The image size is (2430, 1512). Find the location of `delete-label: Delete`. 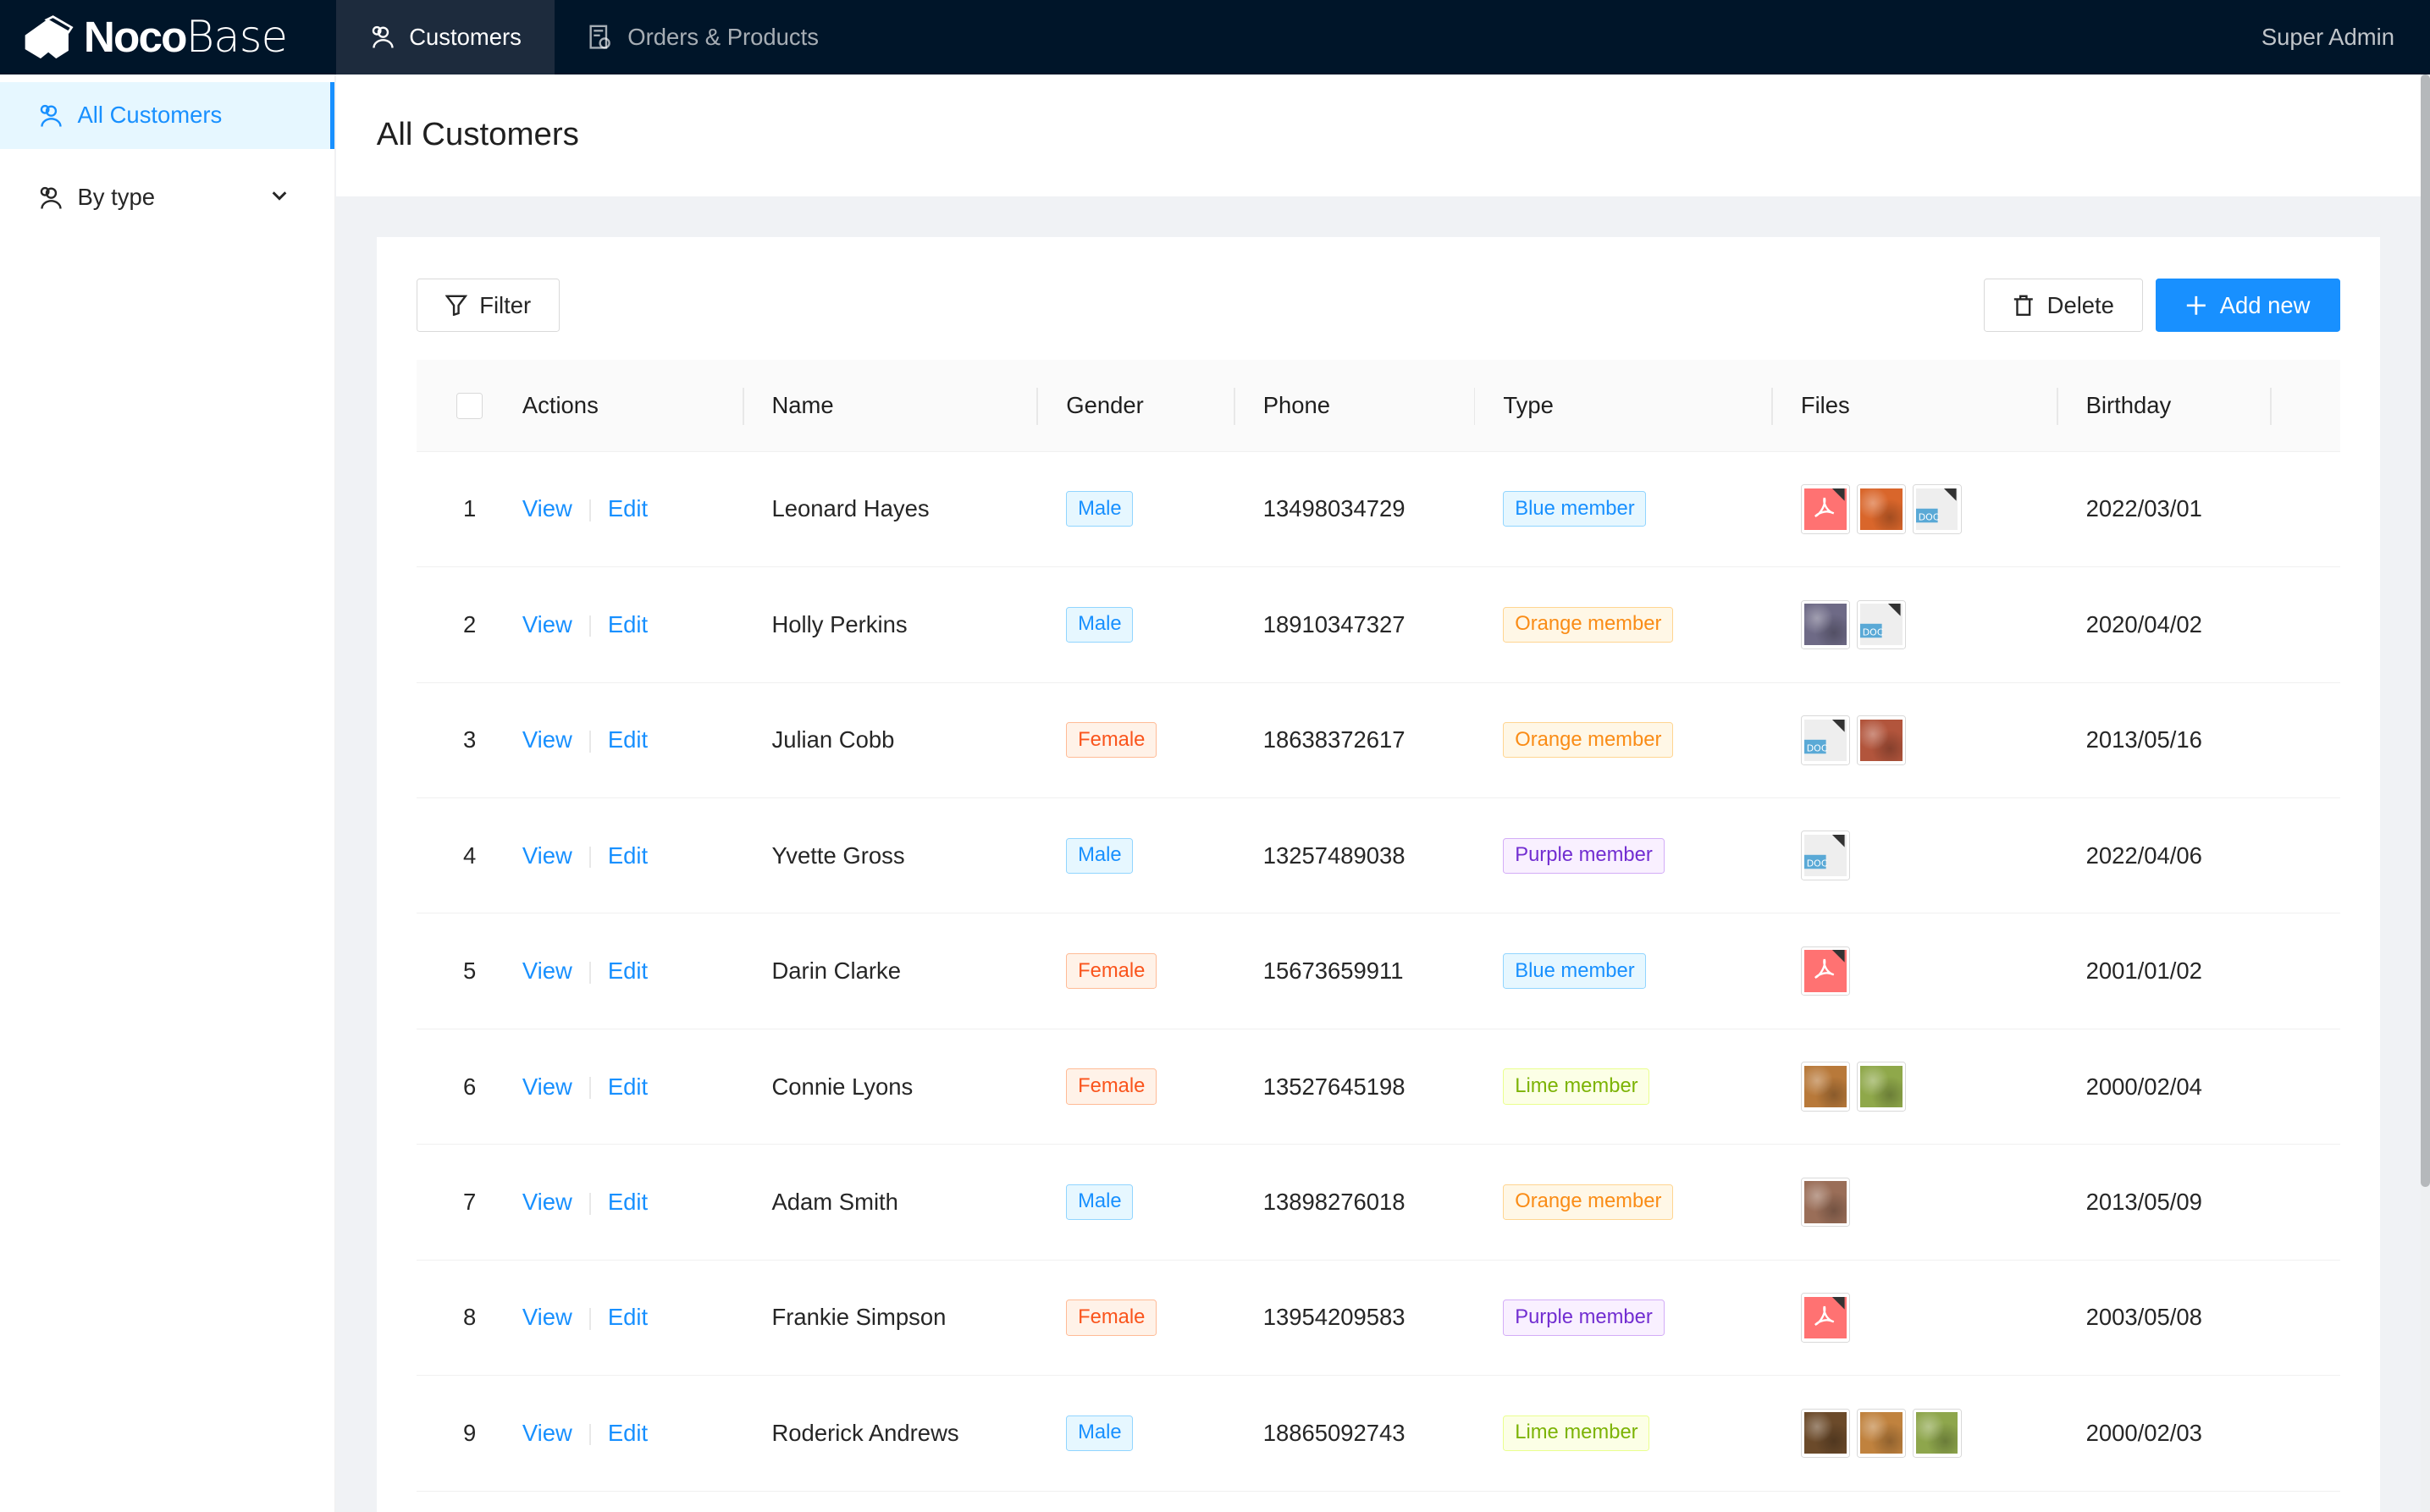

delete-label: Delete is located at coordinates (2080, 304).